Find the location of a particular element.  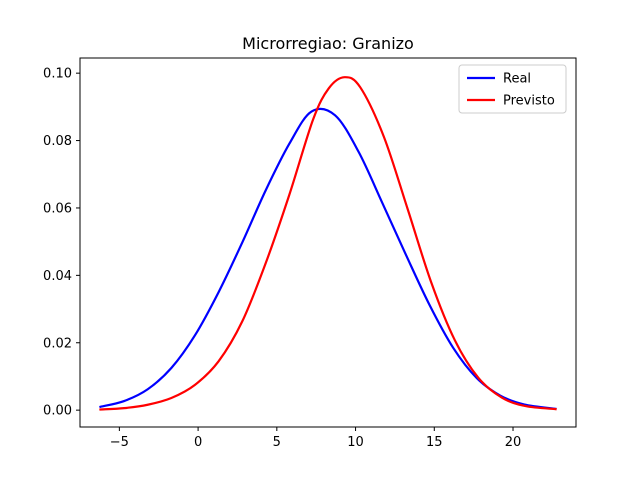

y-tick-label: 0.06 is located at coordinates (57, 208).